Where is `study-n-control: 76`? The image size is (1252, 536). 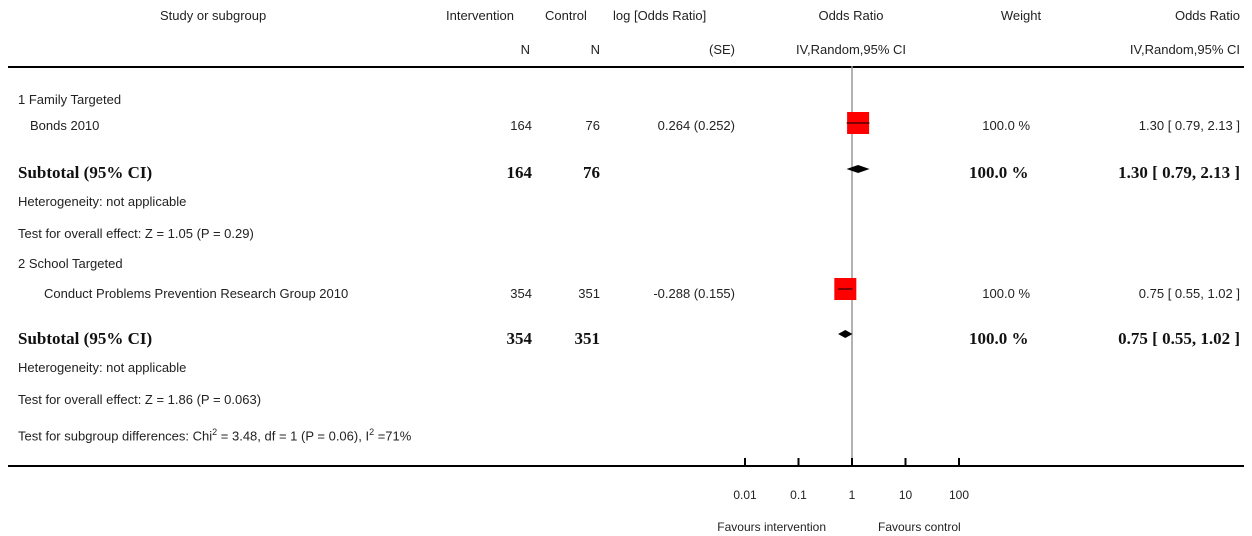
study-n-control: 76 is located at coordinates (592, 125).